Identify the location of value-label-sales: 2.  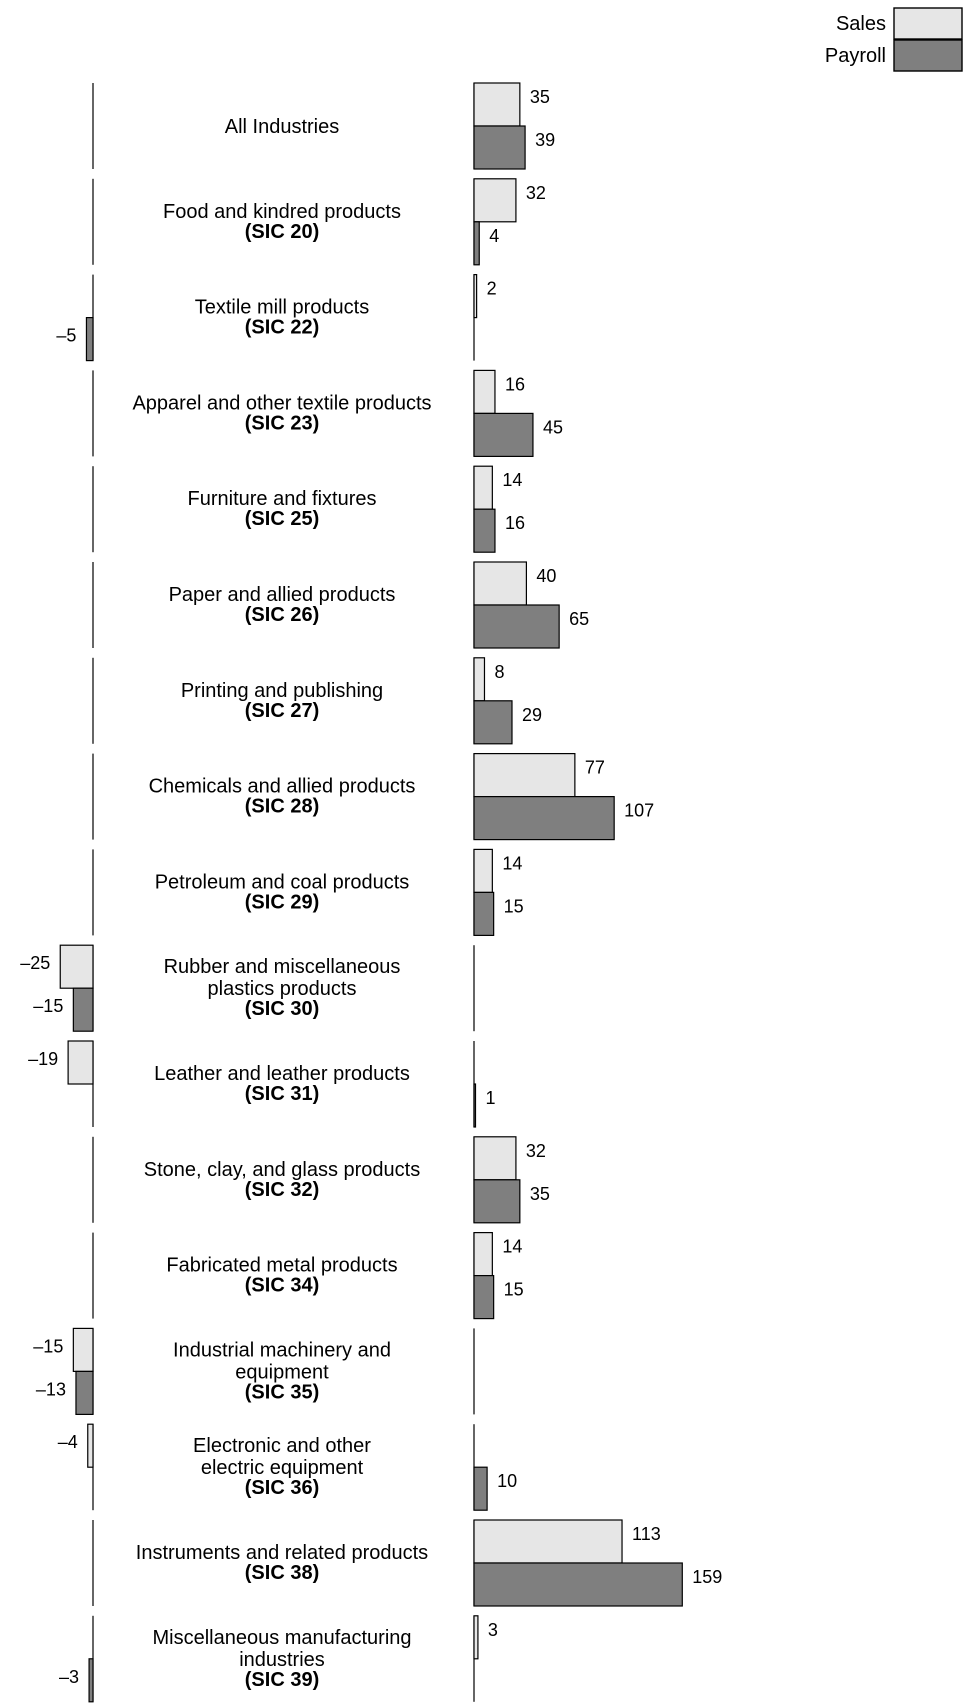
(492, 289).